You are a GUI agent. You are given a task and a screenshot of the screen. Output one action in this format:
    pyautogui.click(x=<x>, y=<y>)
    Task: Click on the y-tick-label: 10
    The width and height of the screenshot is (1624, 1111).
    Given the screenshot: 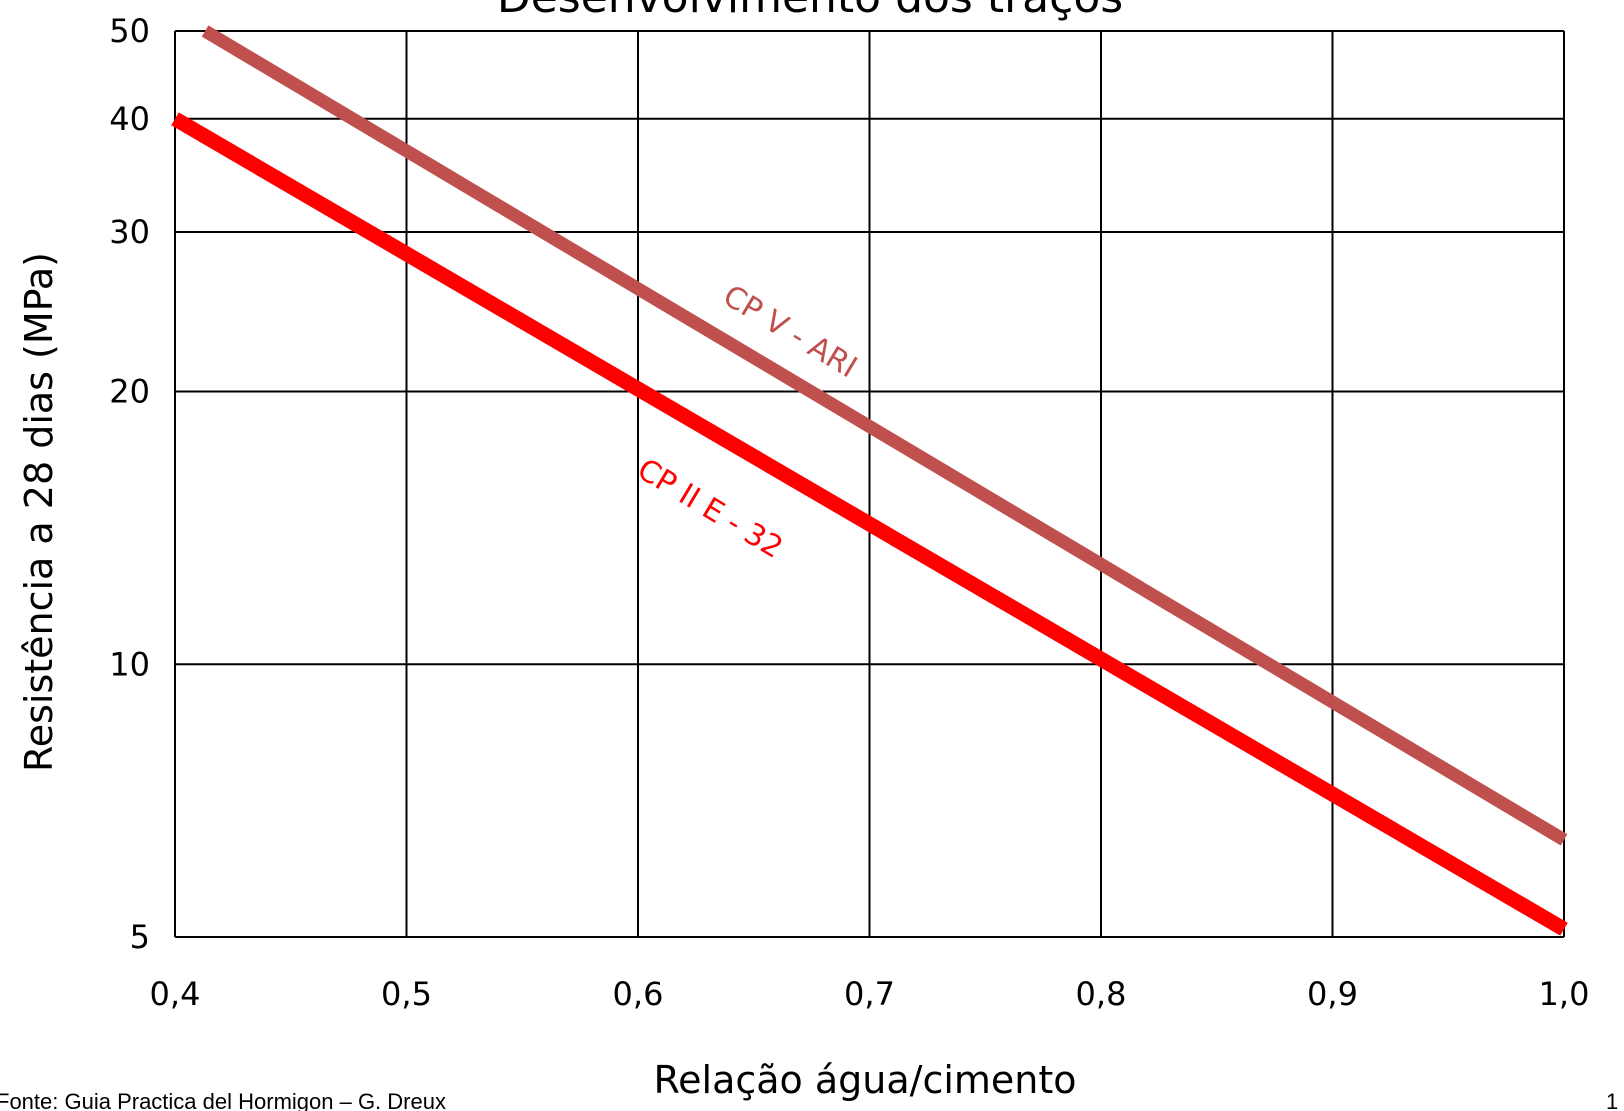 What is the action you would take?
    pyautogui.click(x=129, y=664)
    